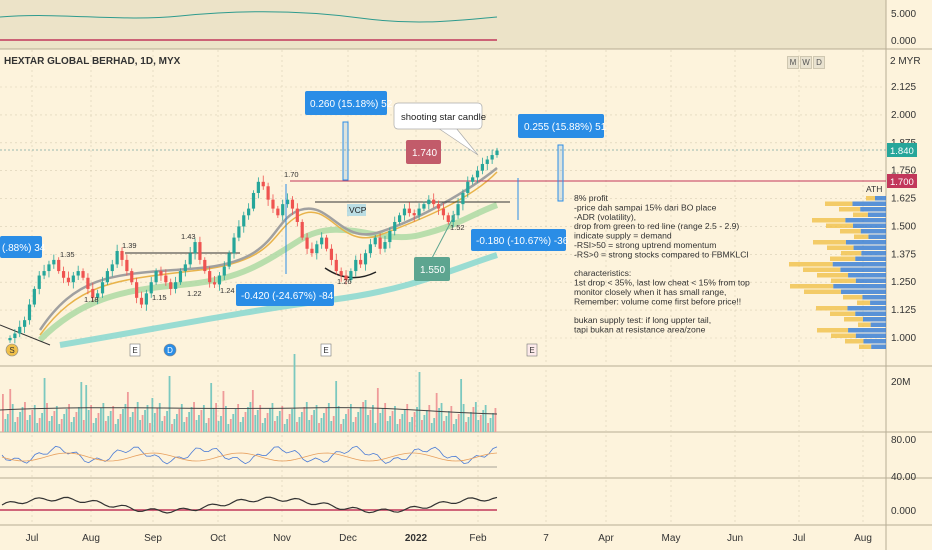 This screenshot has height=550, width=932. What do you see at coordinates (23, 247) in the screenshot?
I see `annotation-box-left: (.88%) 34` at bounding box center [23, 247].